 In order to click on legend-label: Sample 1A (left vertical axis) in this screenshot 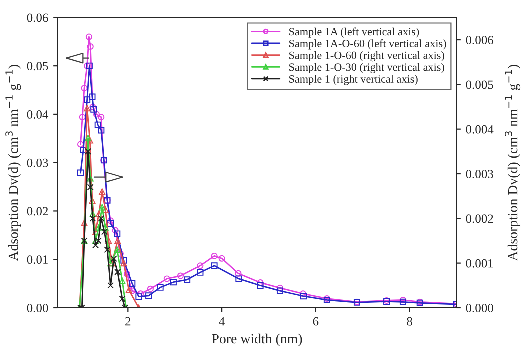, I will do `click(355, 33)`.